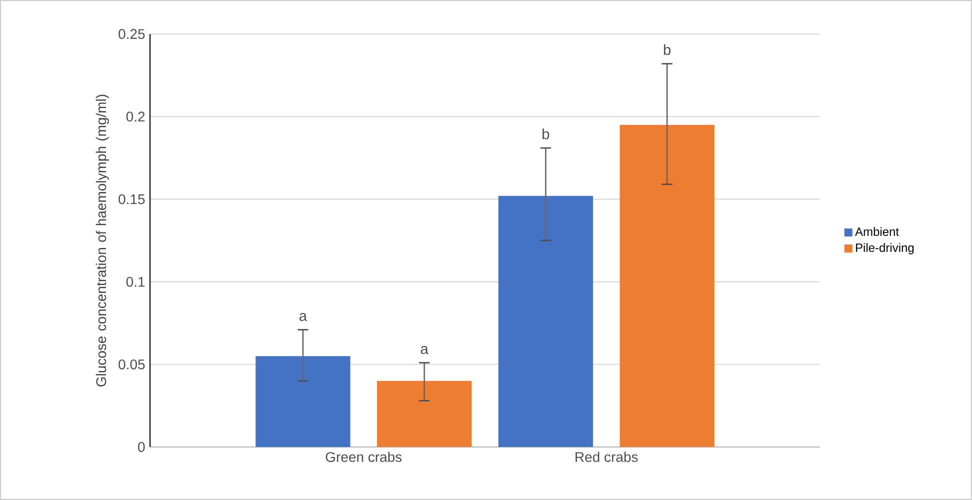 This screenshot has width=972, height=500. What do you see at coordinates (131, 364) in the screenshot?
I see `y-tick-label: 0.05` at bounding box center [131, 364].